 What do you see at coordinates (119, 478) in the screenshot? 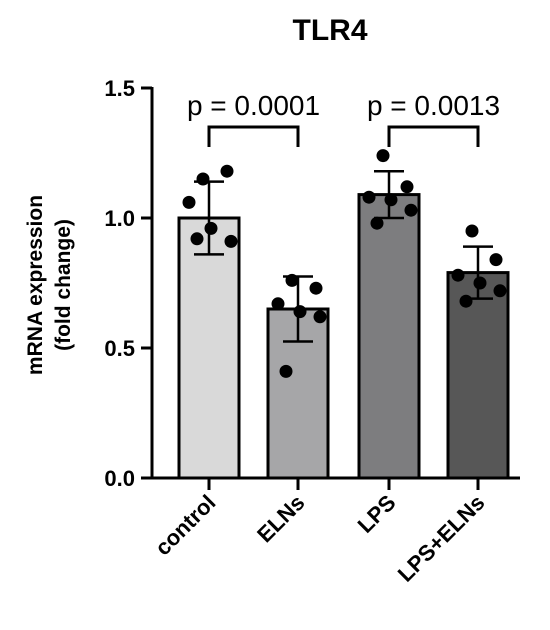
I see `y-tick-label: 0.0` at bounding box center [119, 478].